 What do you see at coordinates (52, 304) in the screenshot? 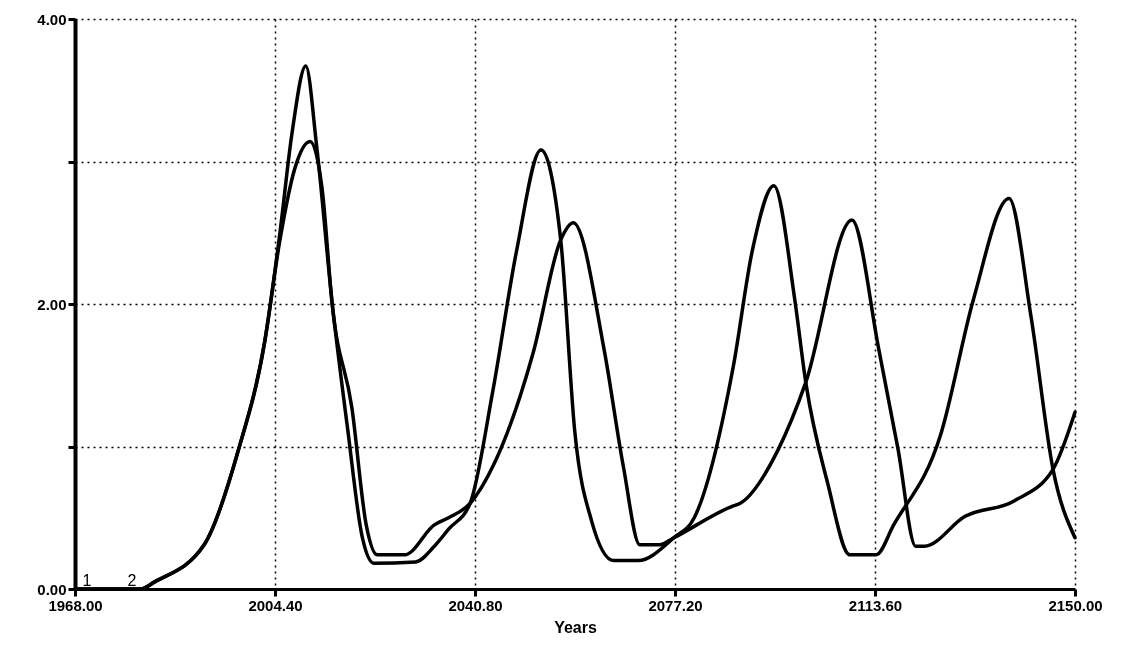
I see `y-tick-label: 2.00` at bounding box center [52, 304].